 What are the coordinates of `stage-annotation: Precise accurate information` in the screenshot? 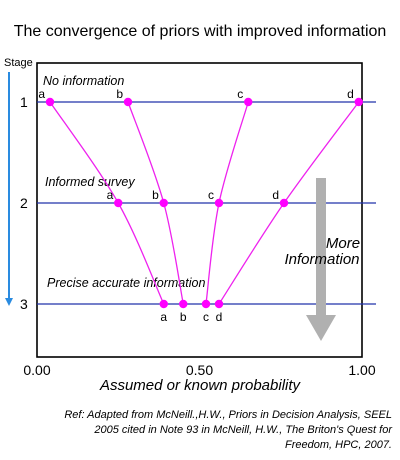 It's located at (126, 283).